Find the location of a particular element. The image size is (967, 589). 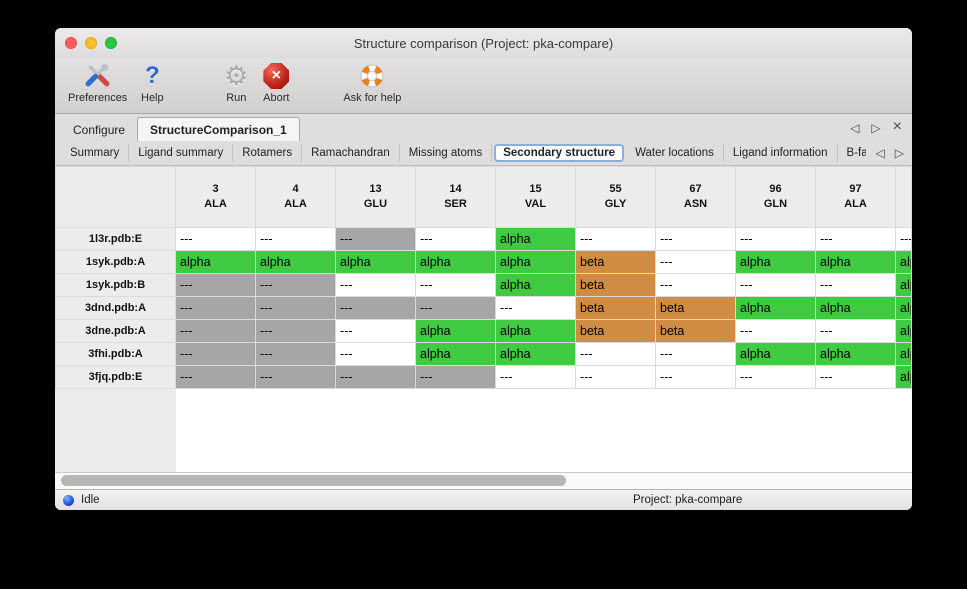

run-button: ⚙ Run is located at coordinates (236, 82).